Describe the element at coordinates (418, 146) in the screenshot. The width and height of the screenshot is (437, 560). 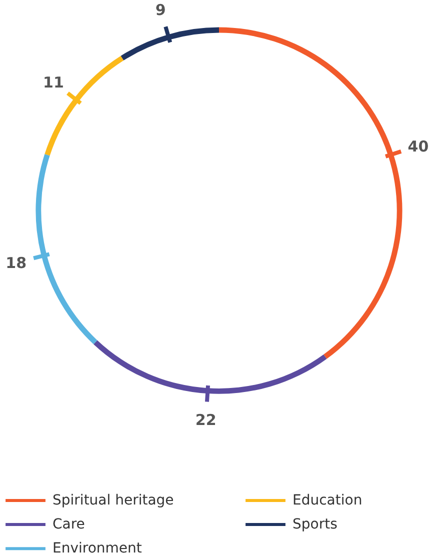
I see `data-label: 40` at that location.